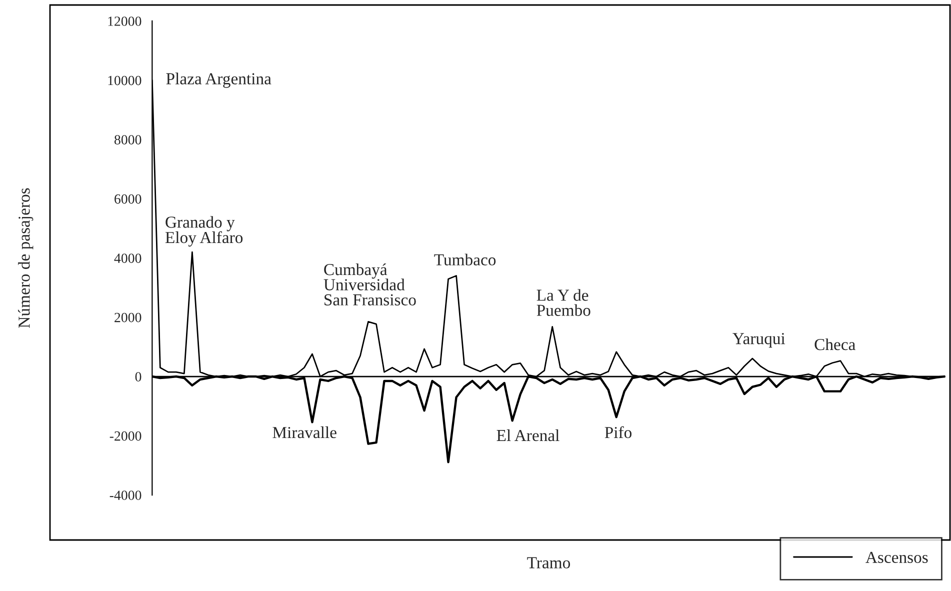 The image size is (951, 591). What do you see at coordinates (759, 340) in the screenshot?
I see `annotation: Yaruqui` at bounding box center [759, 340].